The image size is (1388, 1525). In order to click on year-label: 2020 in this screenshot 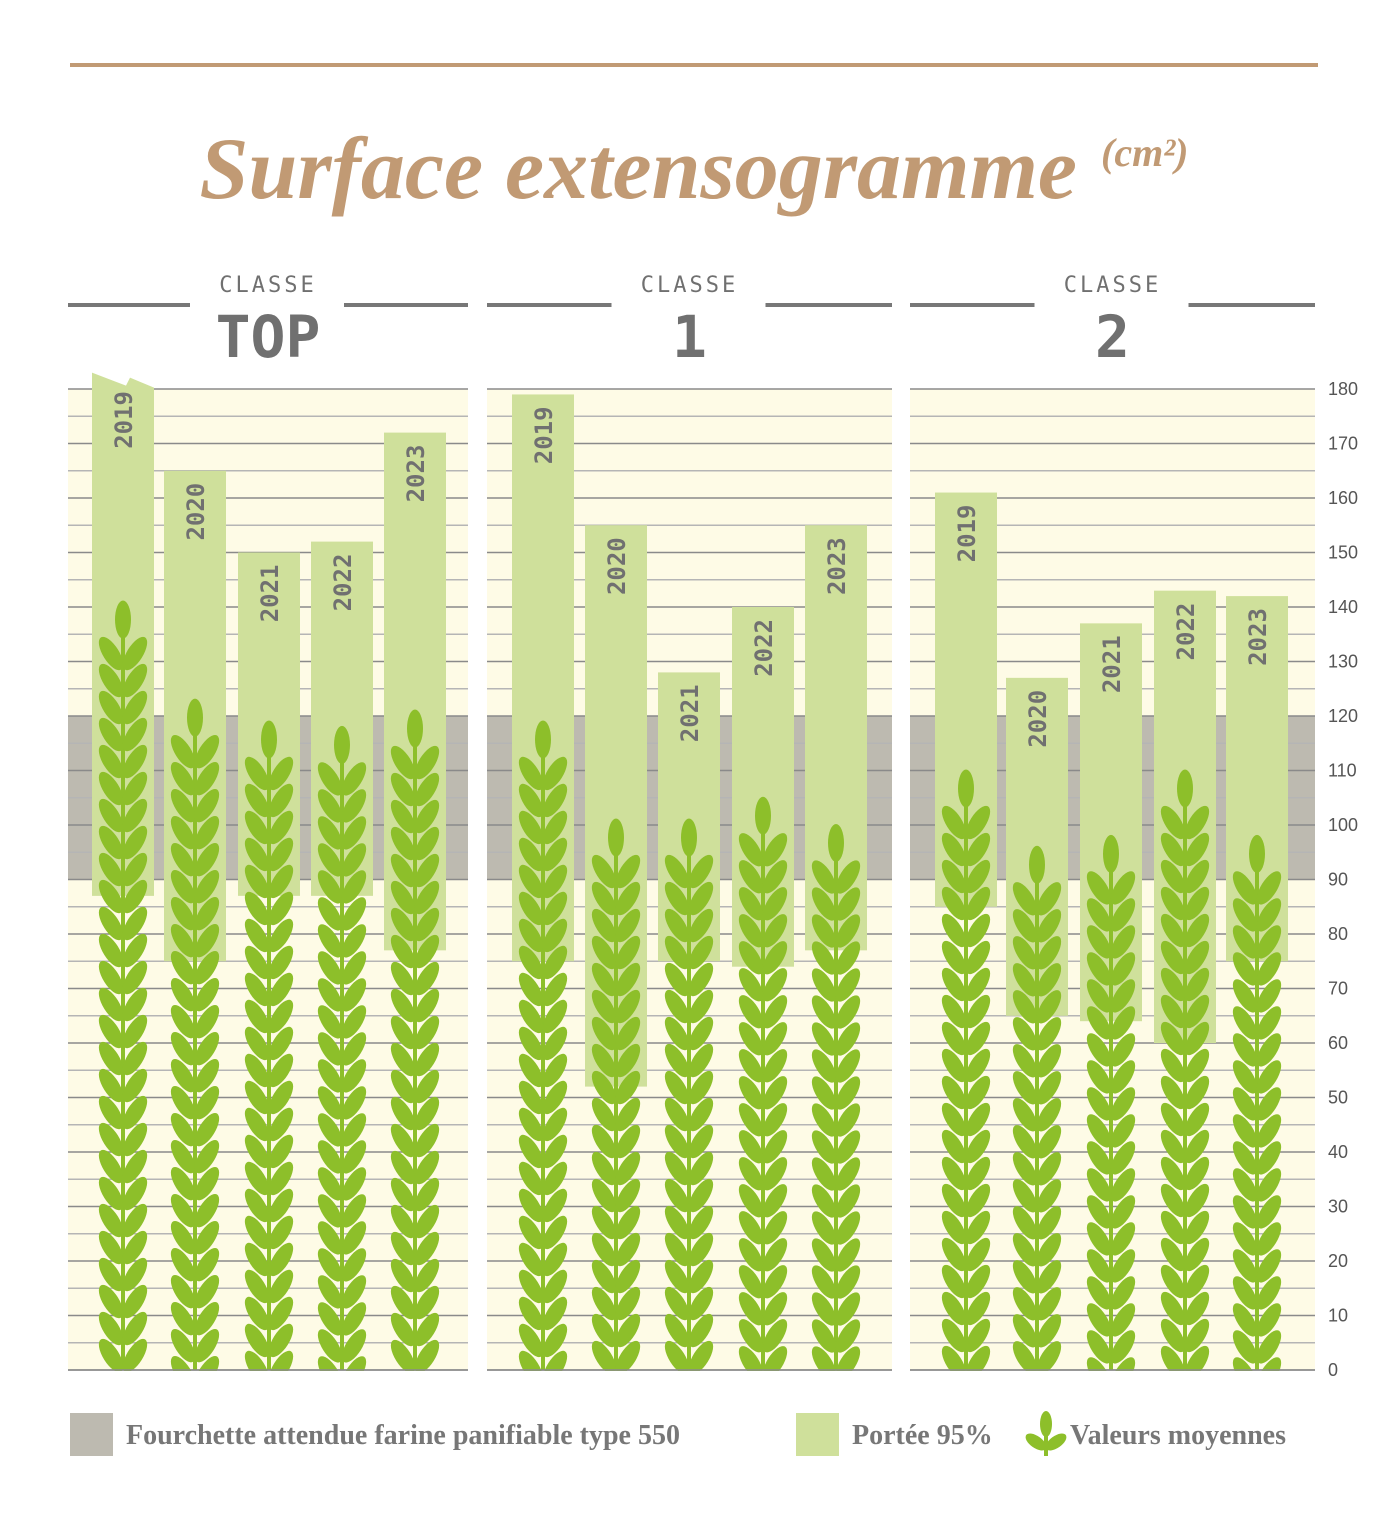, I will do `click(196, 512)`.